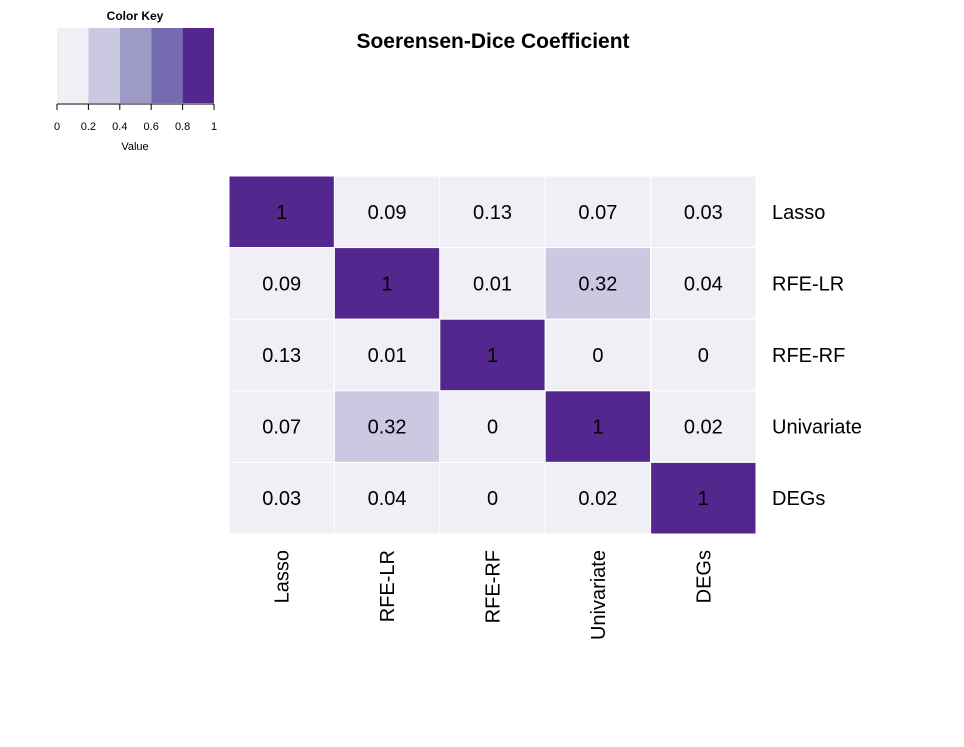  I want to click on color-key: Color Key 0 0.2 0.4 0.6 0.8 1 Value, so click(135, 81).